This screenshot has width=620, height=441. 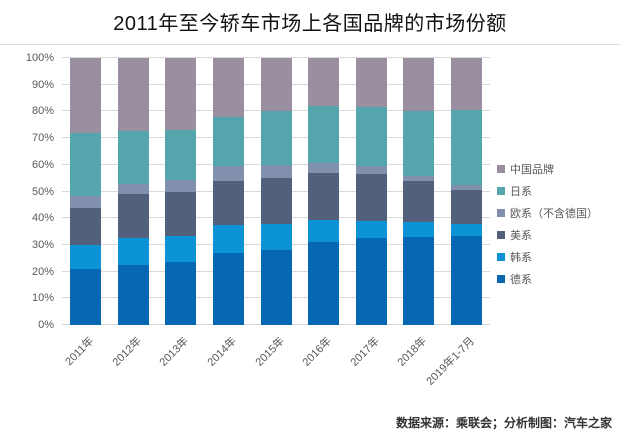 I want to click on legend: 中国品牌日系欧系（不含德国） 美系韩系德系, so click(x=547, y=228).